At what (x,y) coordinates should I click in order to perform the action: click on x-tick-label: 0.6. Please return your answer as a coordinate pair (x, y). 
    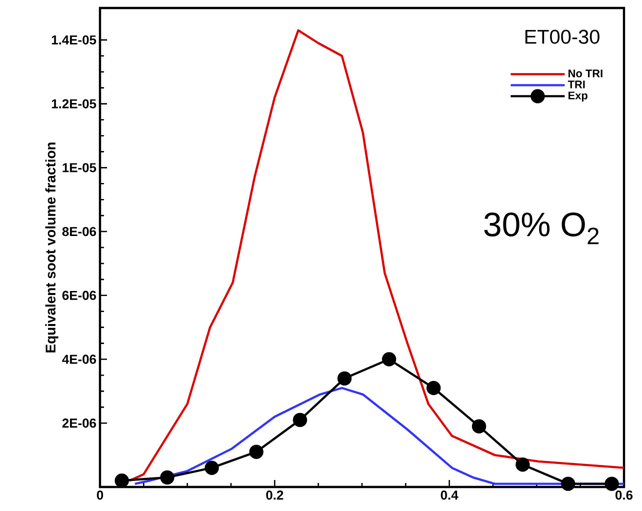
    Looking at the image, I should click on (624, 495).